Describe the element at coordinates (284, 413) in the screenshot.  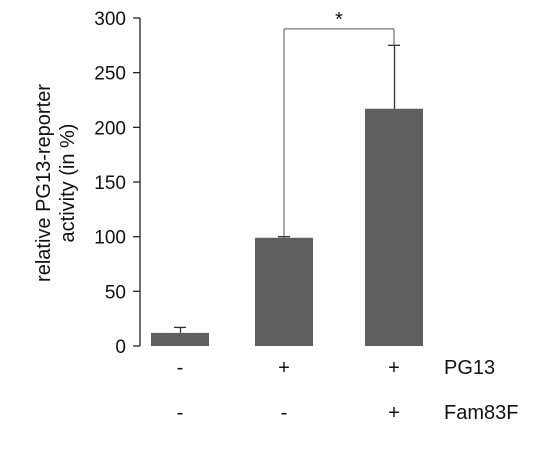
I see `condition-sign-fam83f-2: -` at that location.